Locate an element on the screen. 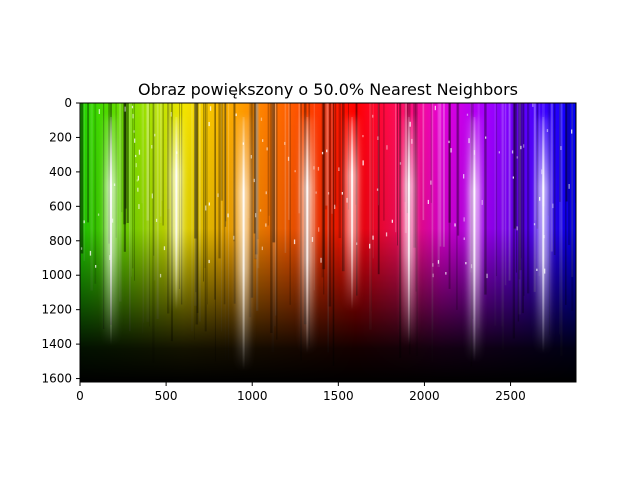 The height and width of the screenshot is (484, 640). x-tick-label: 1500 is located at coordinates (338, 396).